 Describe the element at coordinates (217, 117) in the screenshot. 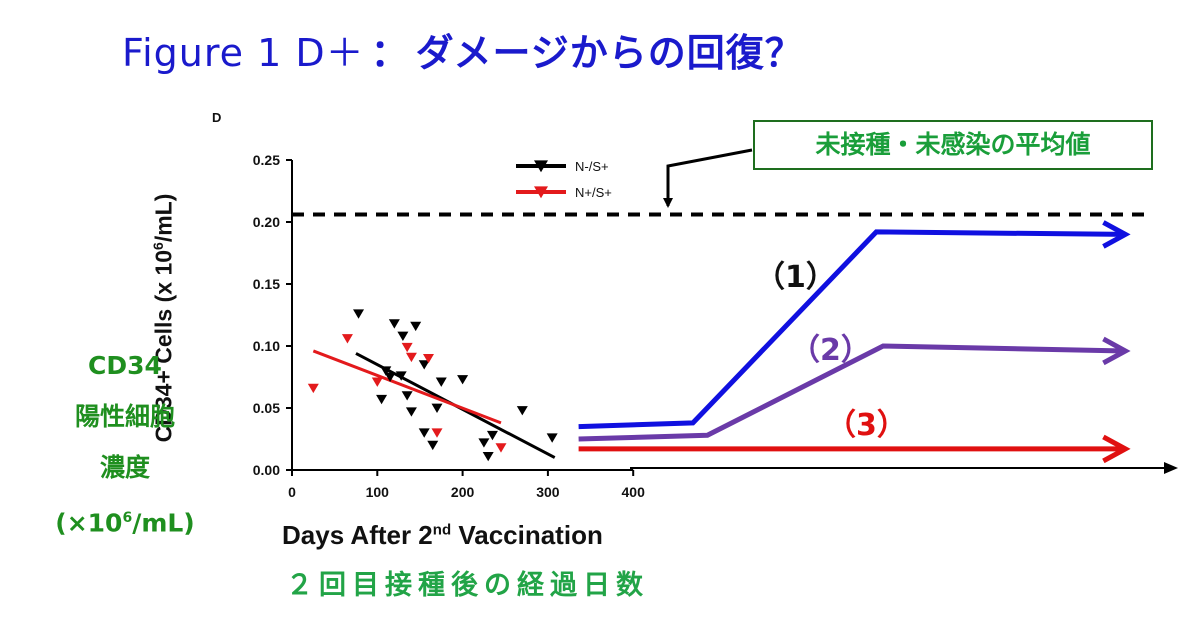

I see `panel-letter: D` at that location.